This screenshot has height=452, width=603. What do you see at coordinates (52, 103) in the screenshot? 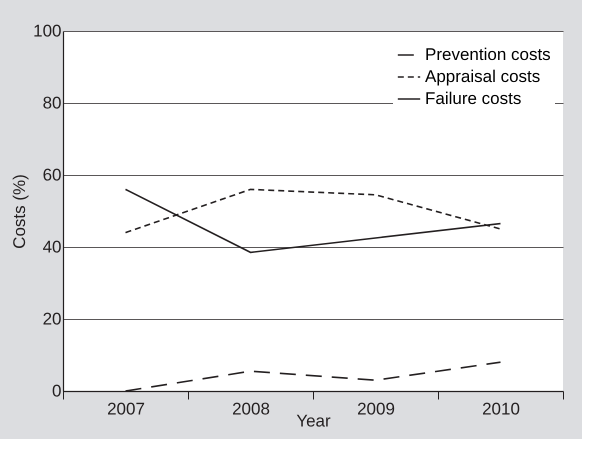
I see `y-tick-label: 80` at bounding box center [52, 103].